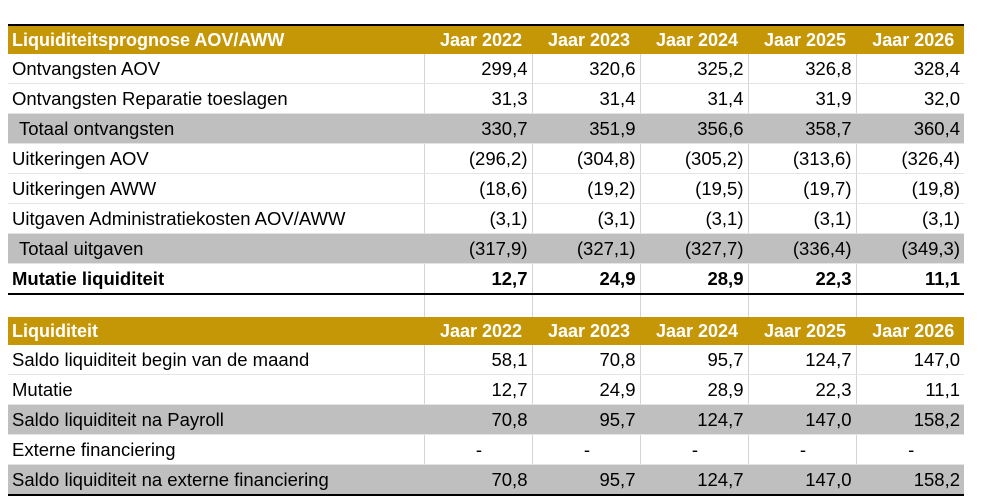  I want to click on row-value: (326,4), so click(909, 158).